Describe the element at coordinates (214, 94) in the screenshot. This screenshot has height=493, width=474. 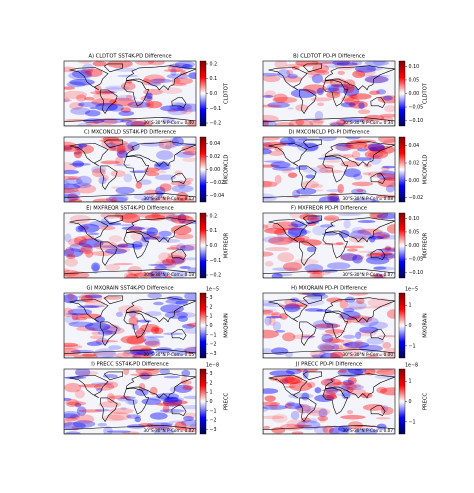
I see `colorbar-tick-label: 0.0` at that location.